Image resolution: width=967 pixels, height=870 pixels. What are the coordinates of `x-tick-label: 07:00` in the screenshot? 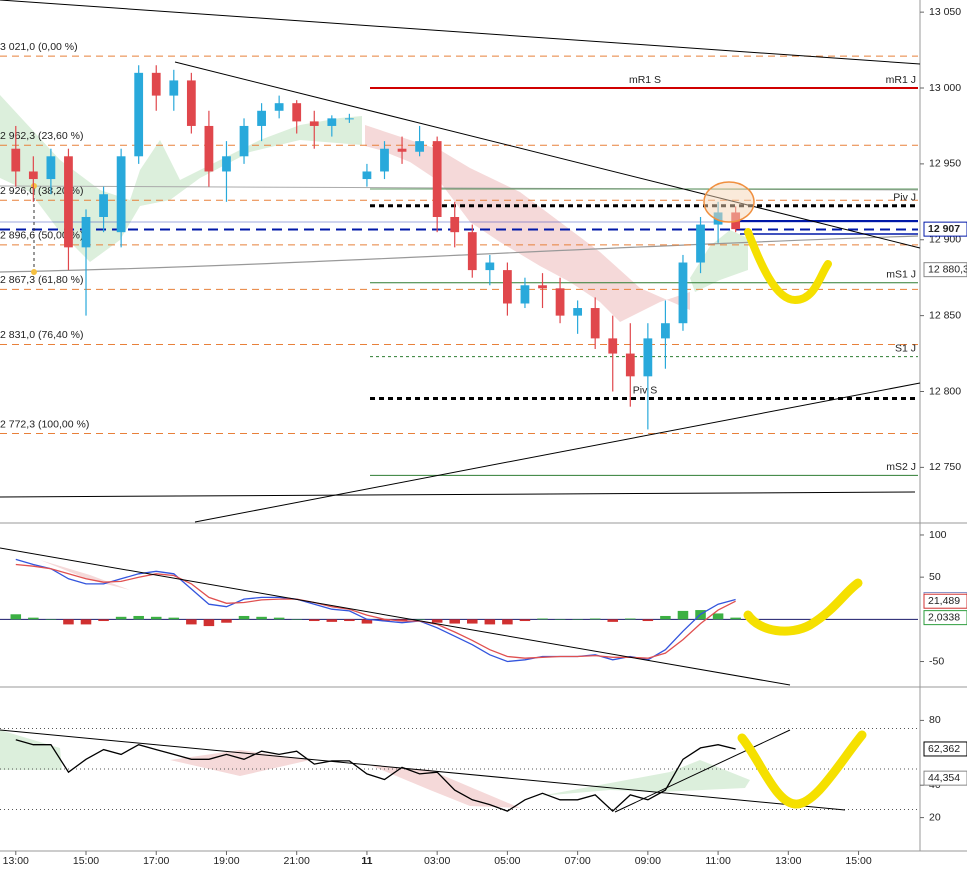 It's located at (577, 861).